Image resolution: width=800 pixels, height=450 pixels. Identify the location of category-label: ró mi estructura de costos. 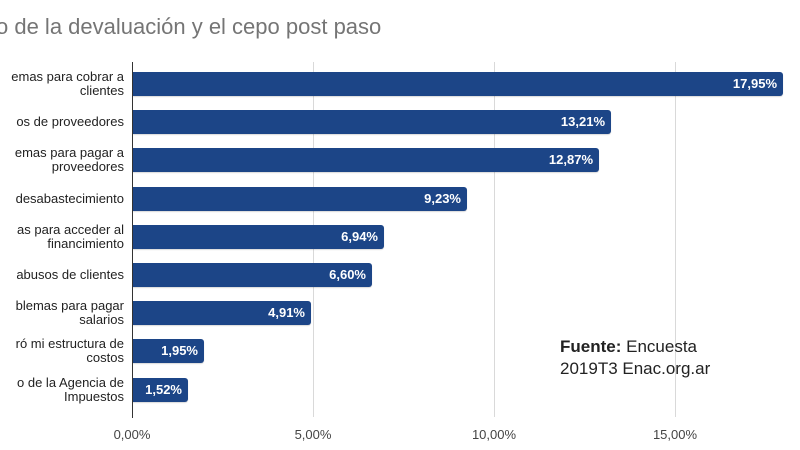
(69, 350).